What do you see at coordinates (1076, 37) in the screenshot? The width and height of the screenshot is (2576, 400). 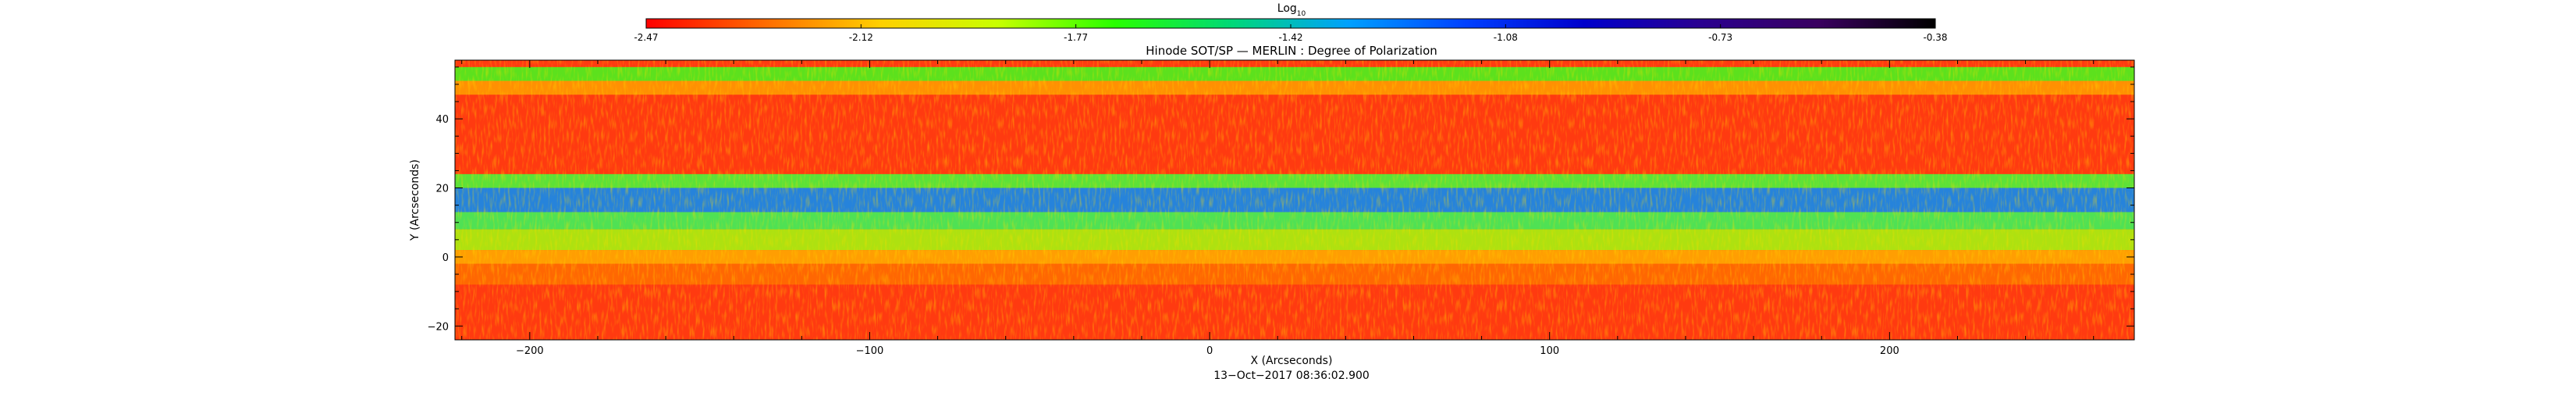 I see `colorbar-tick-label: -1.77` at bounding box center [1076, 37].